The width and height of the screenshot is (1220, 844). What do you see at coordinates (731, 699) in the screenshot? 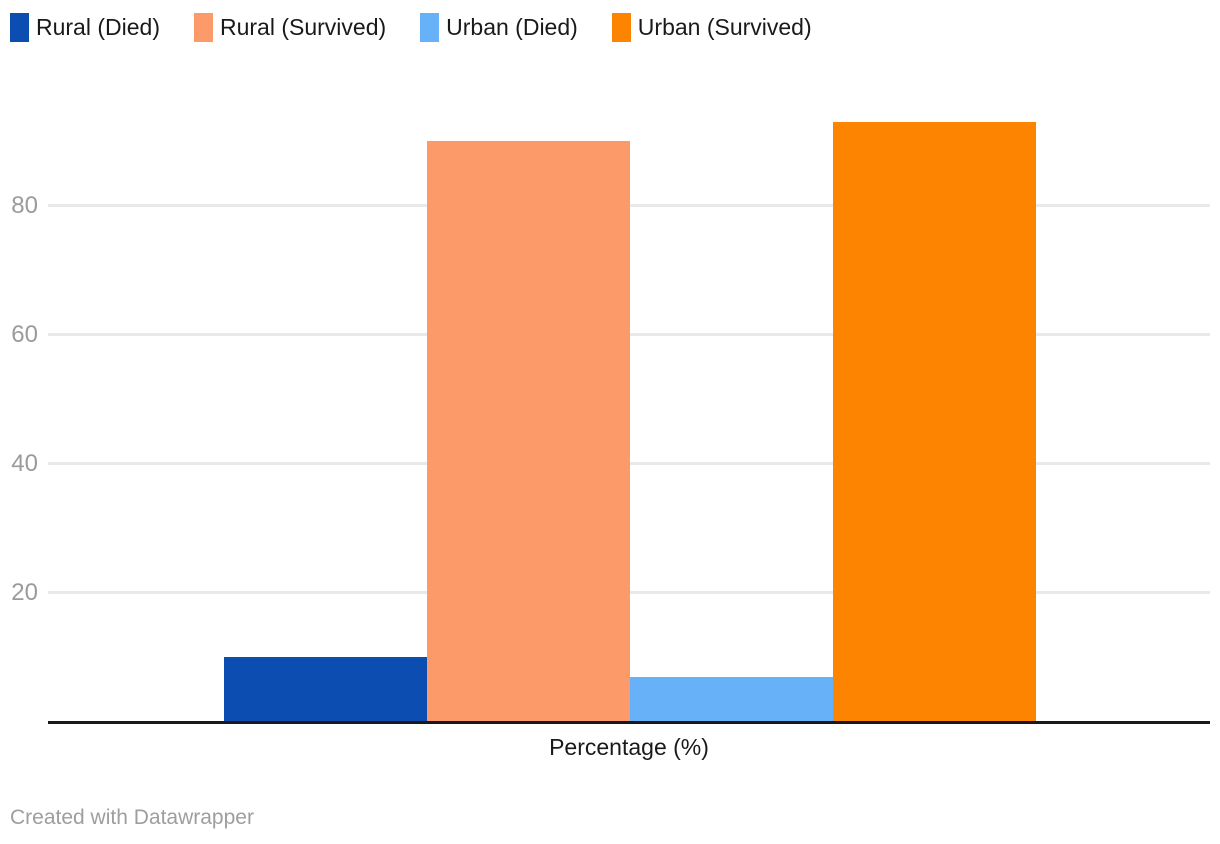
I see `bar-urban-died` at bounding box center [731, 699].